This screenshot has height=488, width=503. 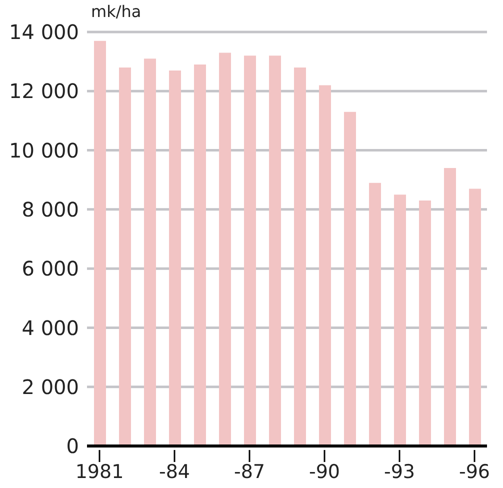 What do you see at coordinates (44, 150) in the screenshot?
I see `y-tick-label: 10 000` at bounding box center [44, 150].